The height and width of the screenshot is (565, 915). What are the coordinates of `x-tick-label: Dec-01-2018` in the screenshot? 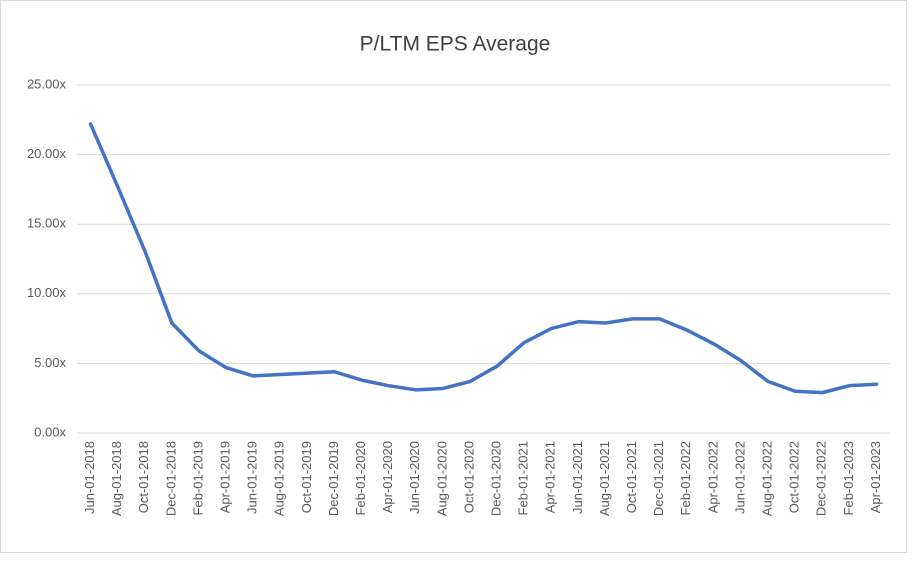 It's located at (170, 478).